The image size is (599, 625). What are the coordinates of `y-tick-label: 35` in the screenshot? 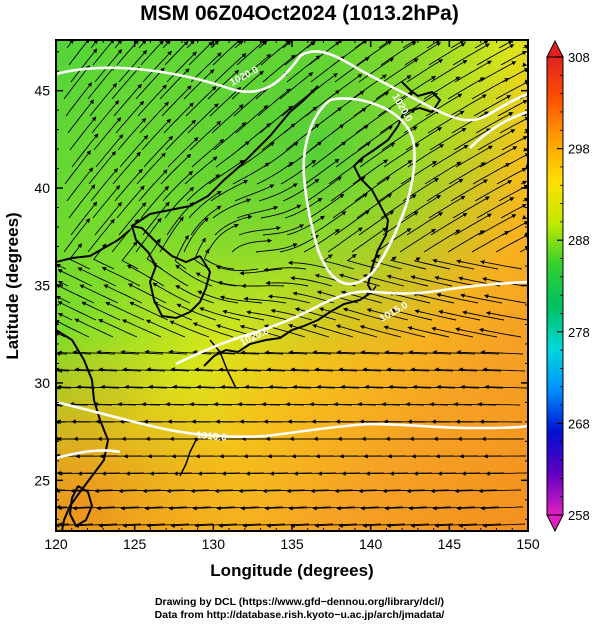 It's located at (42, 286).